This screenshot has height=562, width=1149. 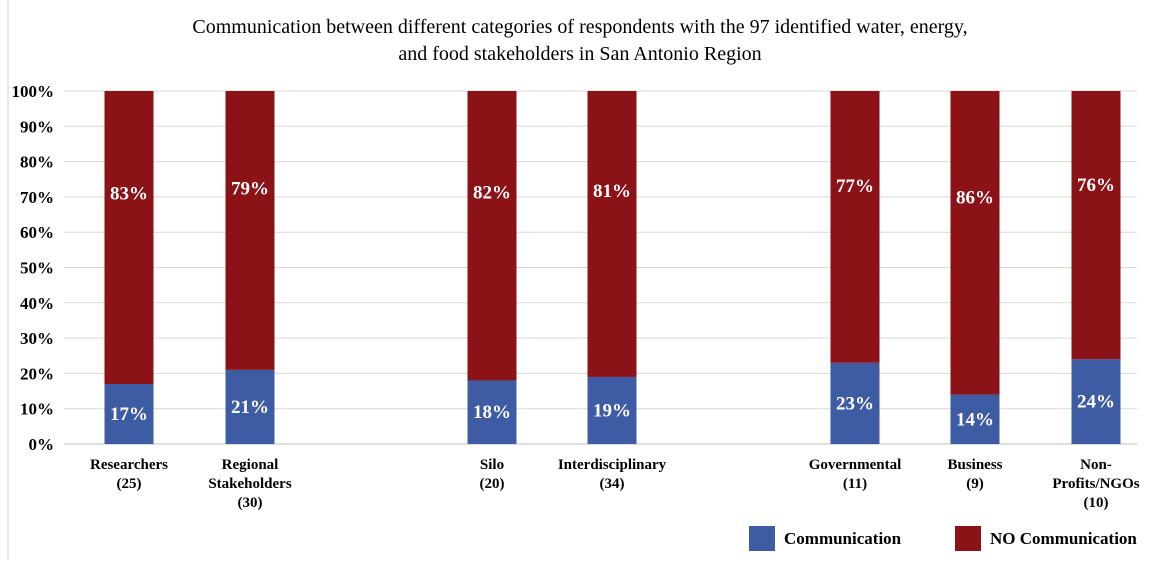 I want to click on data-label: 18%, so click(x=492, y=412).